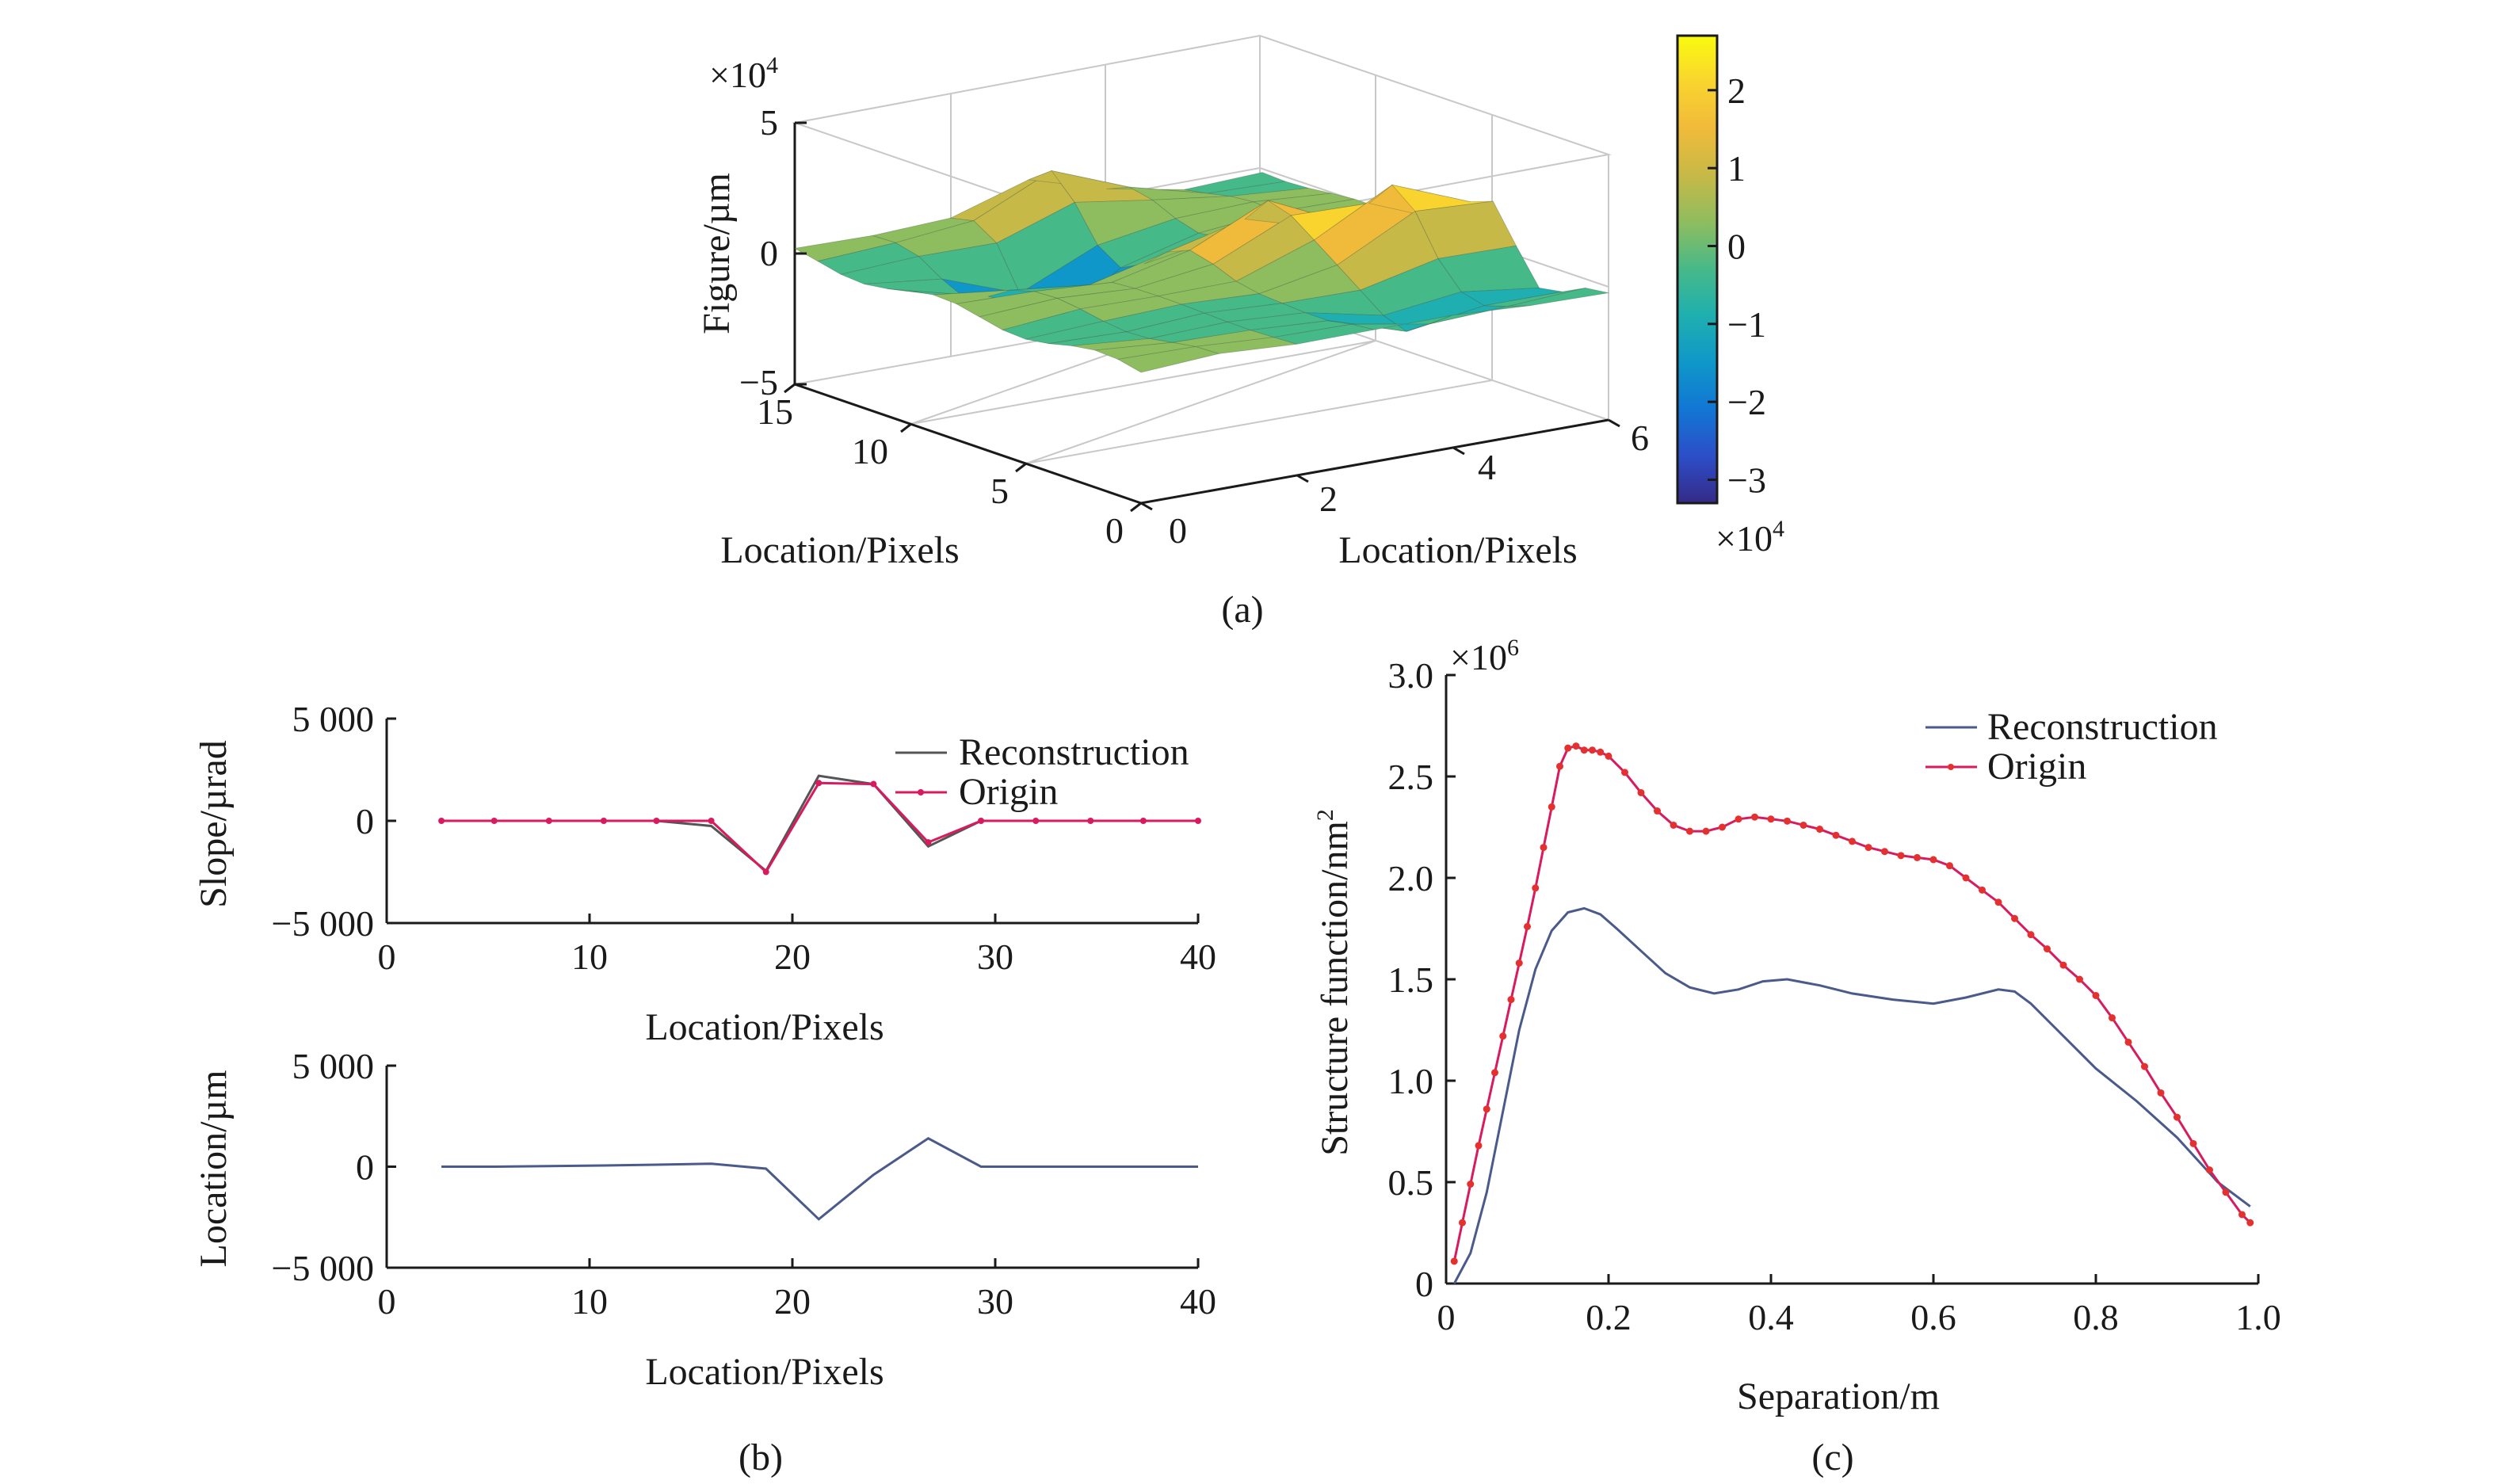  What do you see at coordinates (870, 451) in the screenshot?
I see `depth-tick-label: 10` at bounding box center [870, 451].